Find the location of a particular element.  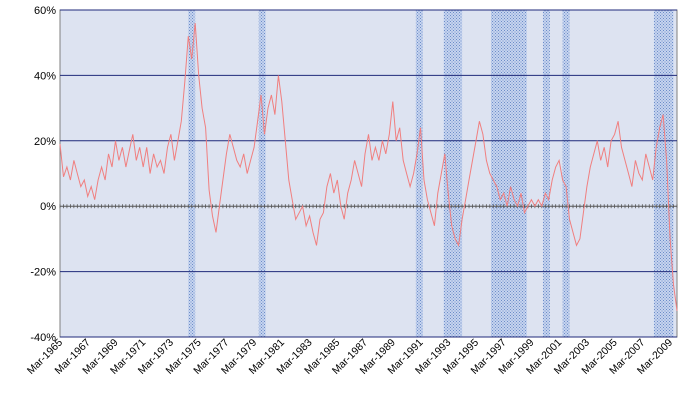

y-tick-label: -40% is located at coordinates (43, 338).